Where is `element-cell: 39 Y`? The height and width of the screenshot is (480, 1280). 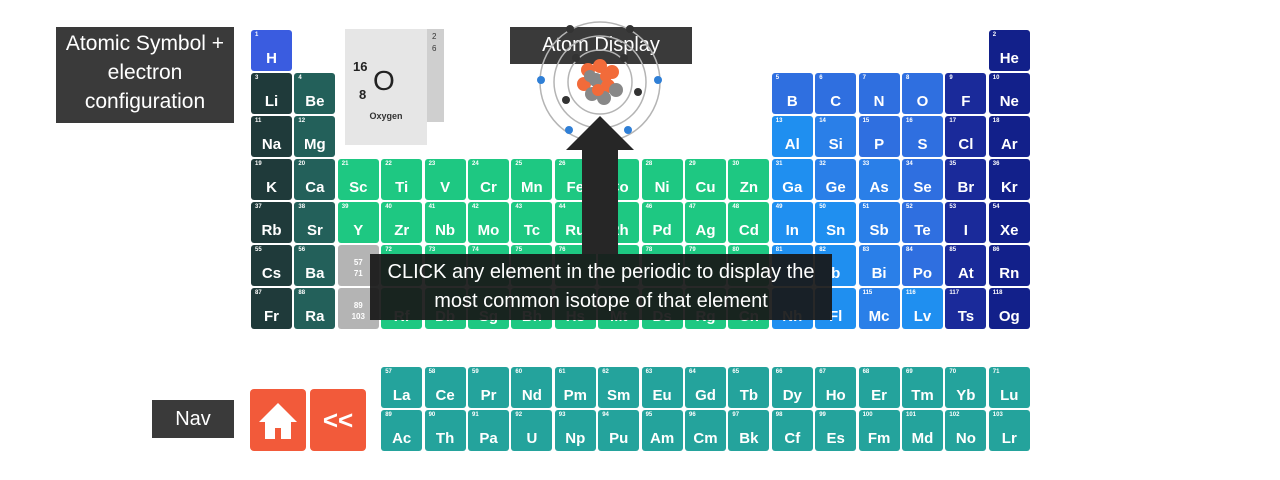 element-cell: 39 Y is located at coordinates (358, 222).